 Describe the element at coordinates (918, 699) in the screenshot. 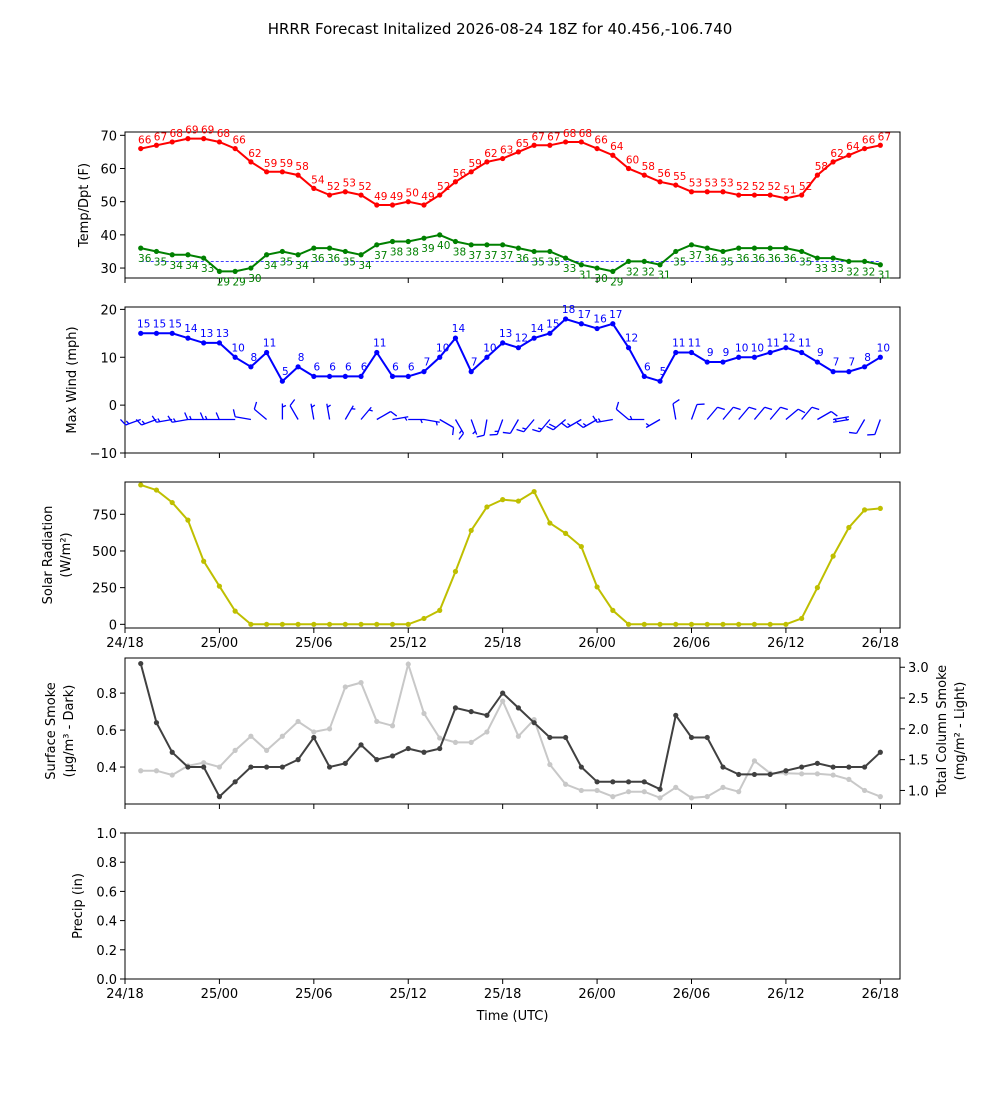

I see `y2-tick-label: 2.5` at that location.